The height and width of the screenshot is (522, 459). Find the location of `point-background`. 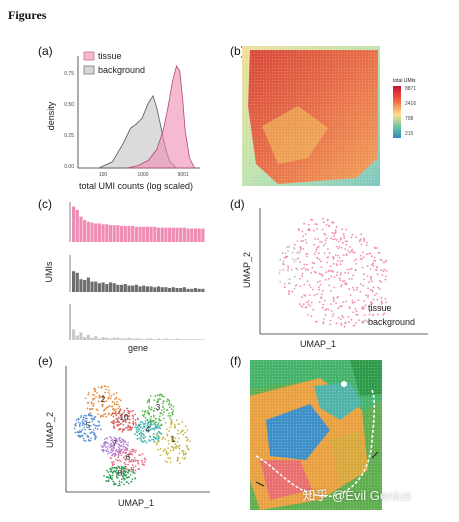

point-background is located at coordinates (289, 279).